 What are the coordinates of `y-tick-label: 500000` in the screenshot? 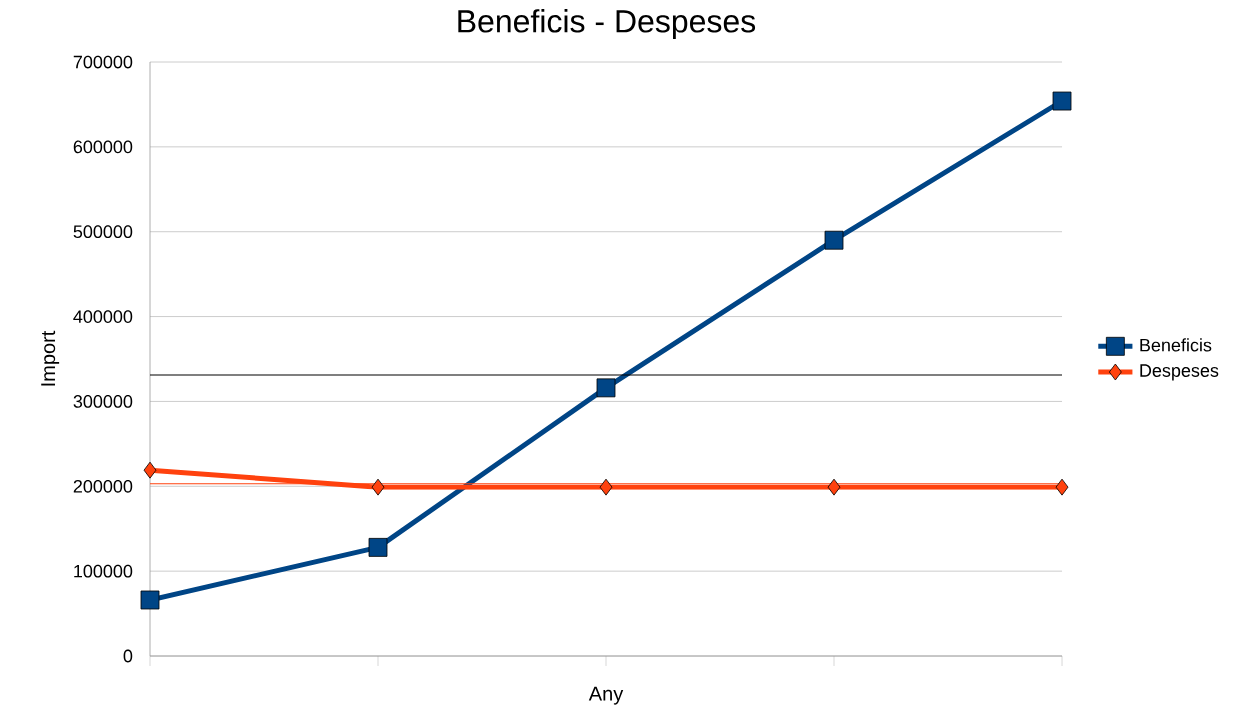 It's located at (103, 232).